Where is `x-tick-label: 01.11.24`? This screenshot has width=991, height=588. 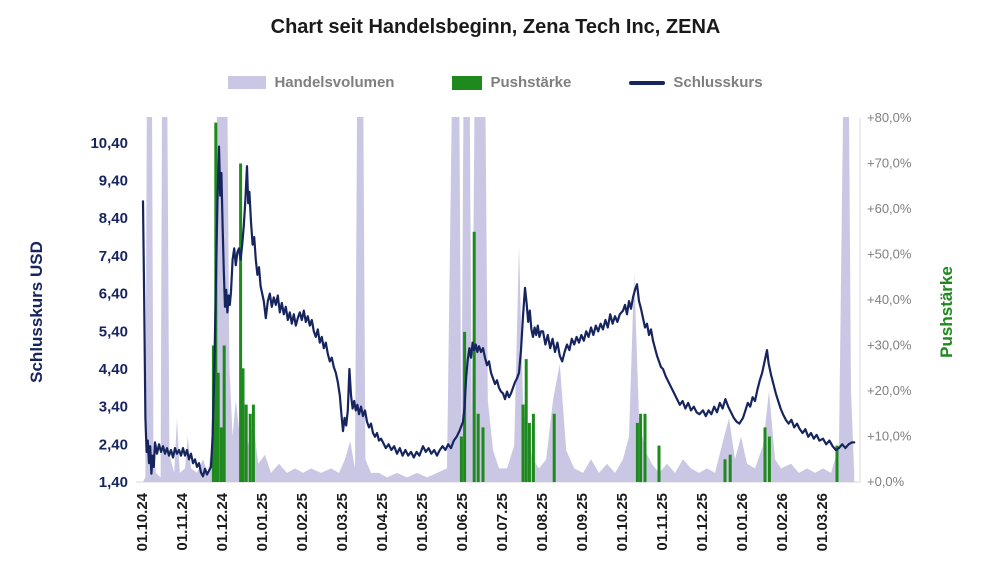 x-tick-label: 01.11.24 is located at coordinates (182, 521).